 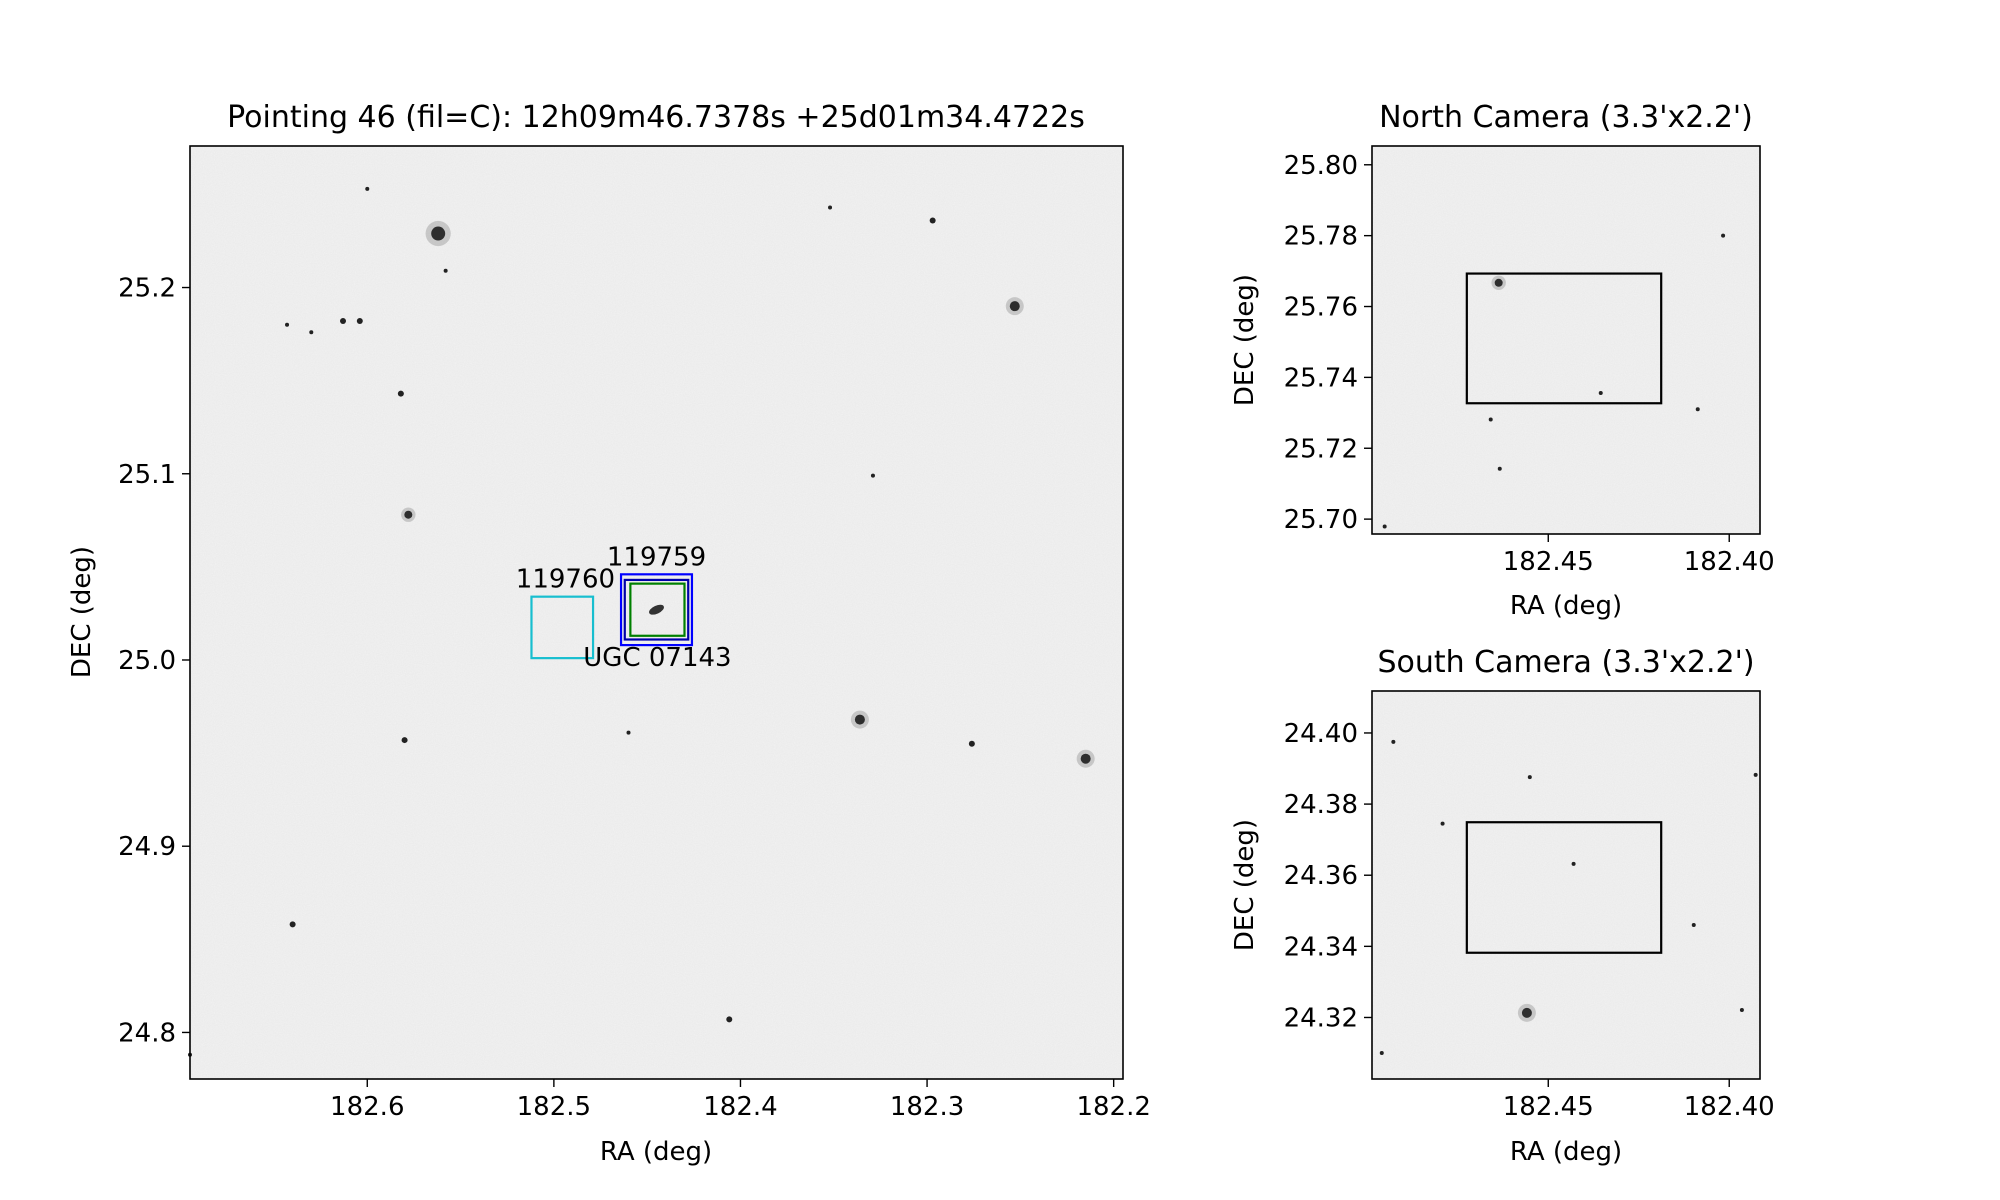 I want to click on main-box-label: UGC 07143, so click(x=657, y=658).